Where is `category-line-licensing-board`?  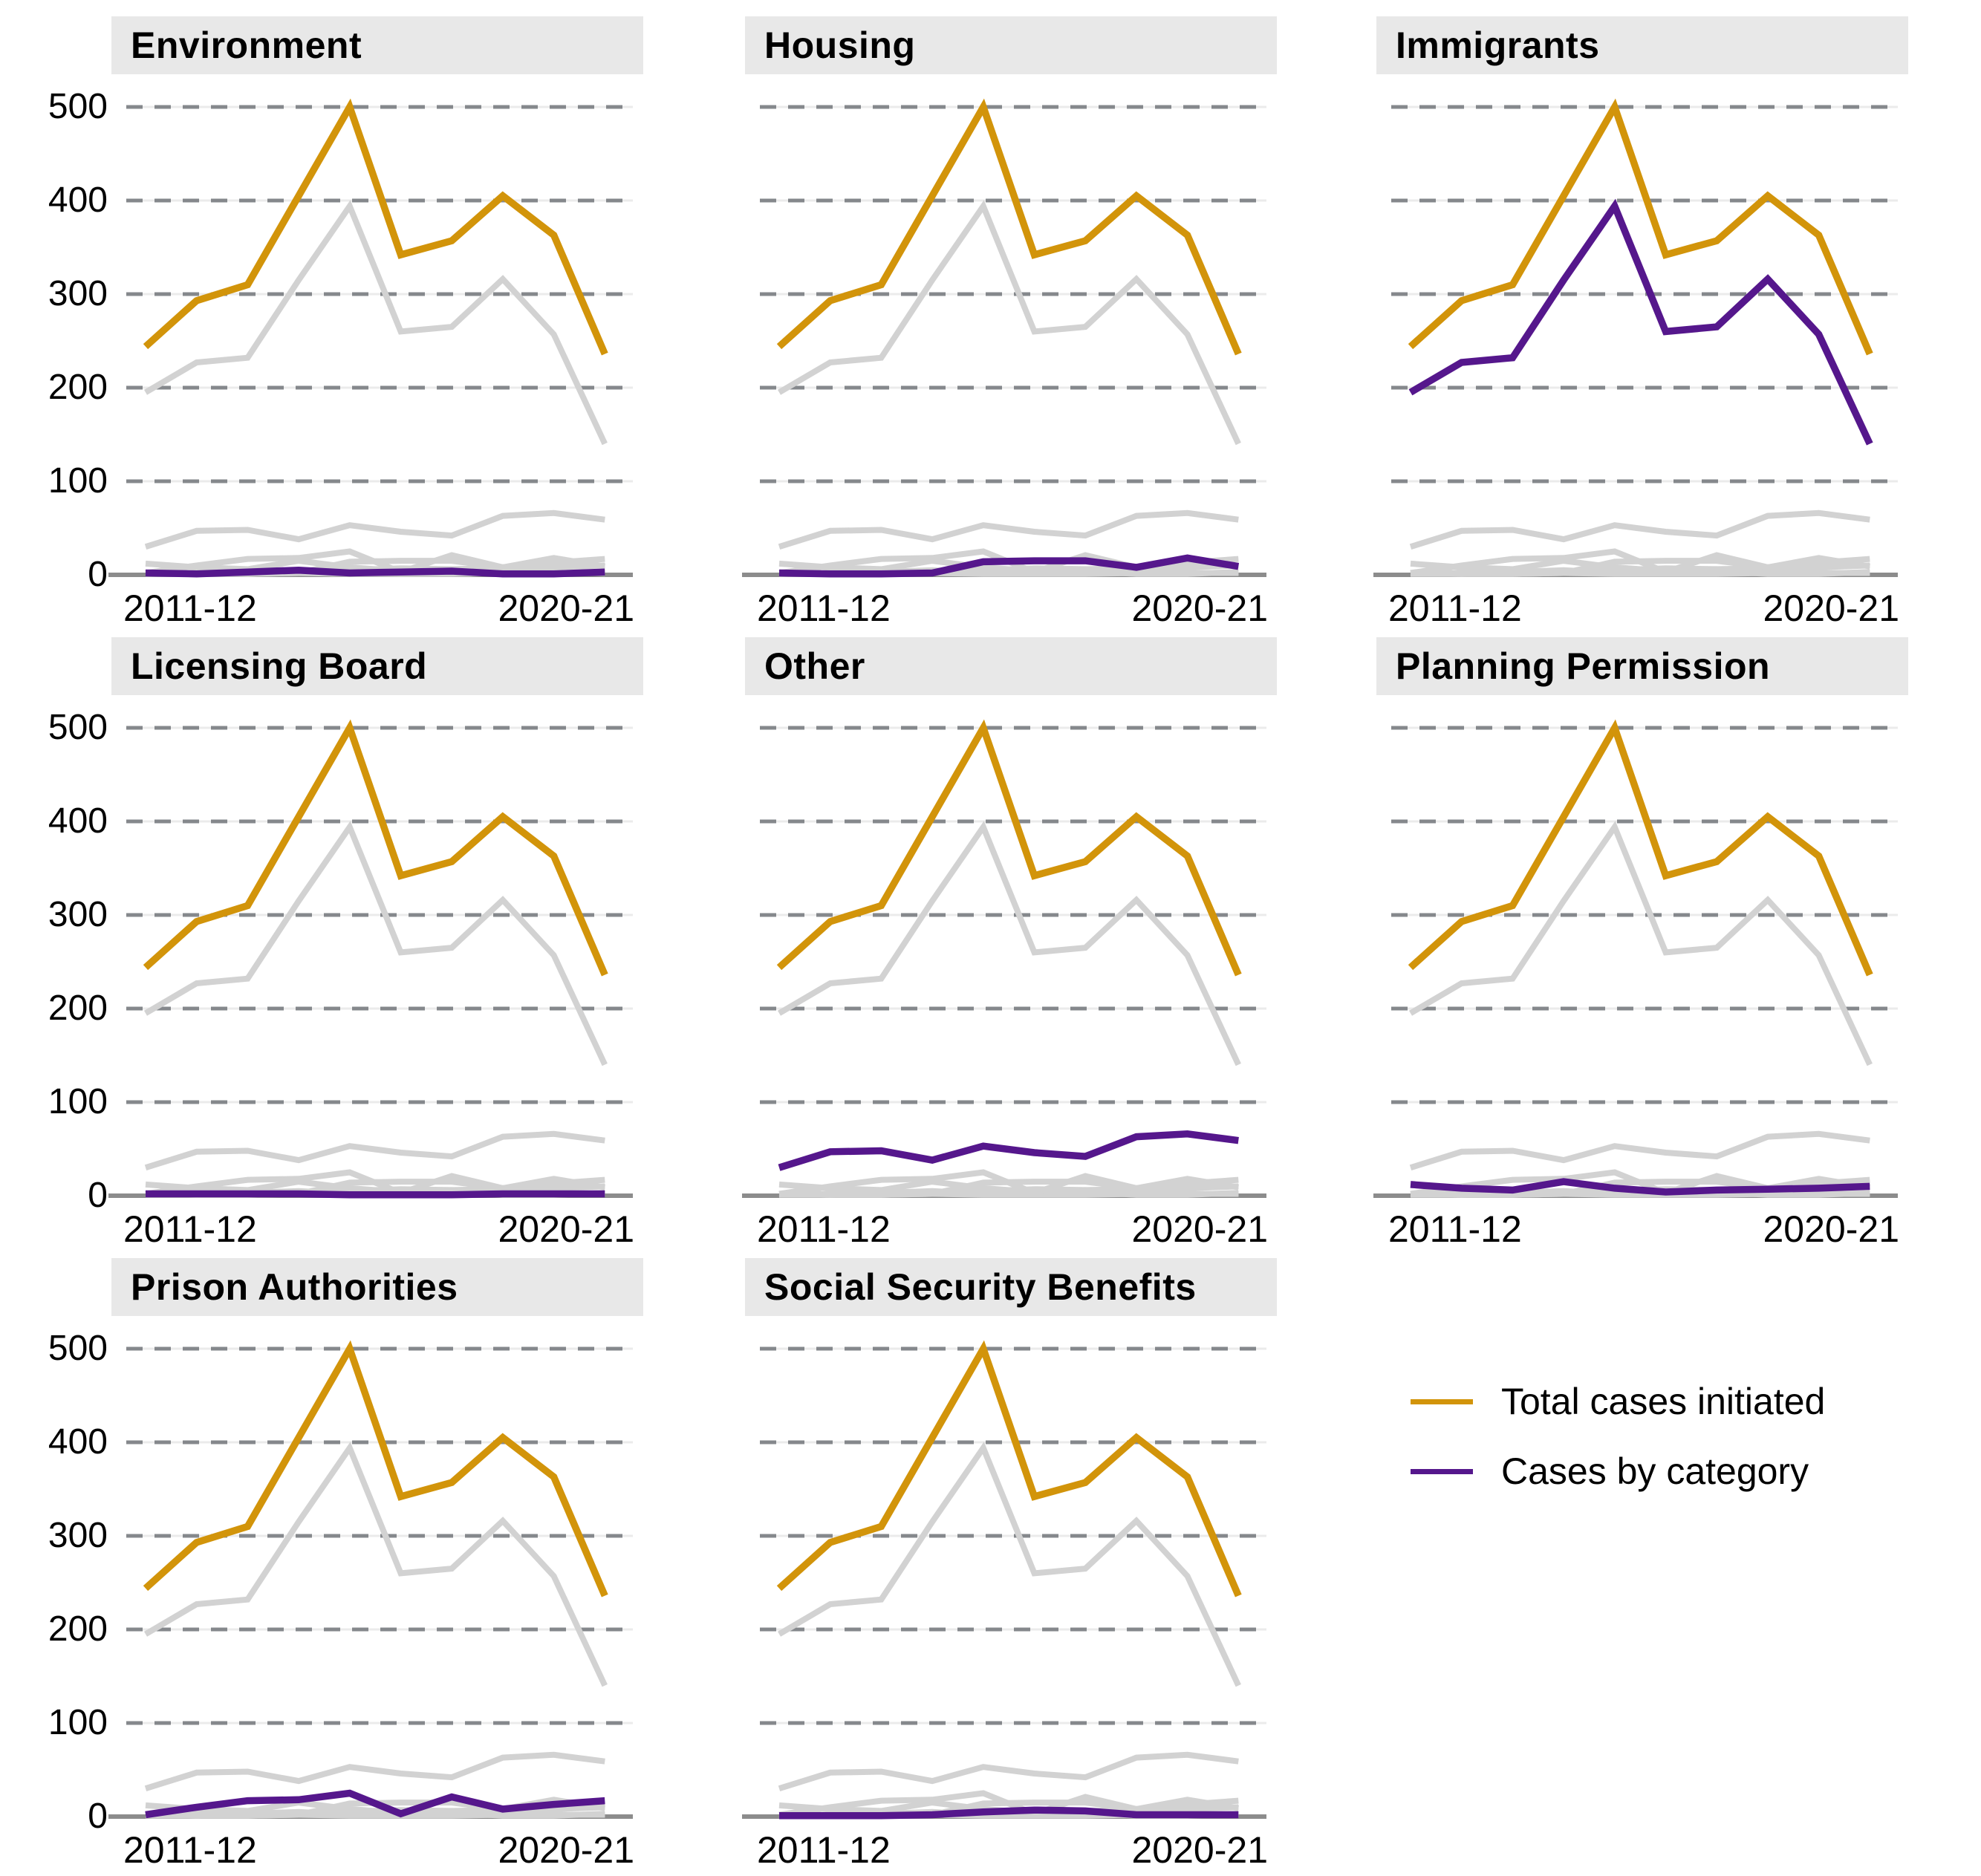 category-line-licensing-board is located at coordinates (375, 1194).